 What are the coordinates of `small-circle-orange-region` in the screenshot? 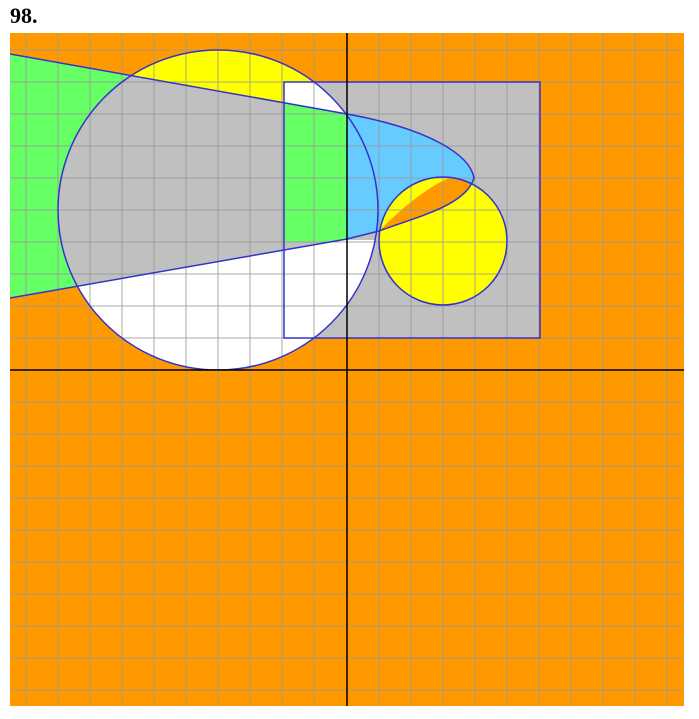 It's located at (426, 204).